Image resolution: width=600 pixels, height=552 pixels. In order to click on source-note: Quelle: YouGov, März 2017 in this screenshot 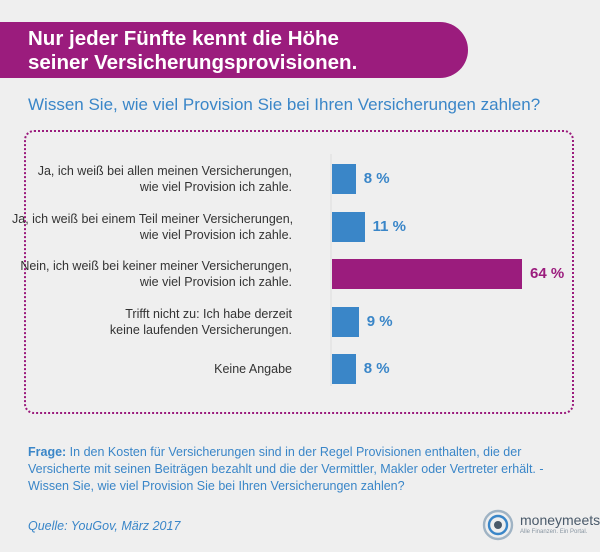, I will do `click(104, 526)`.